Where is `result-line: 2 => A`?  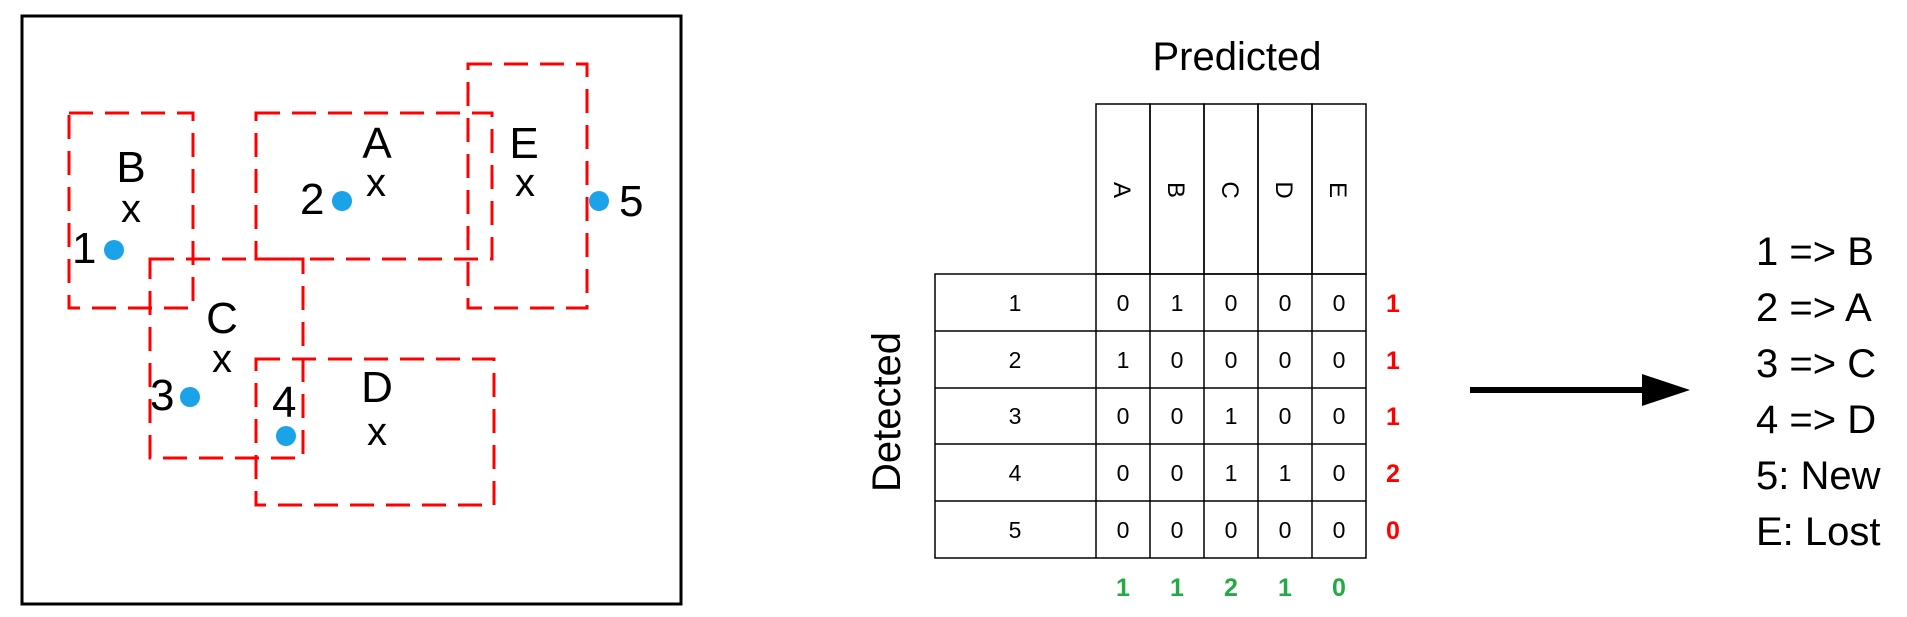 result-line: 2 => A is located at coordinates (1814, 308).